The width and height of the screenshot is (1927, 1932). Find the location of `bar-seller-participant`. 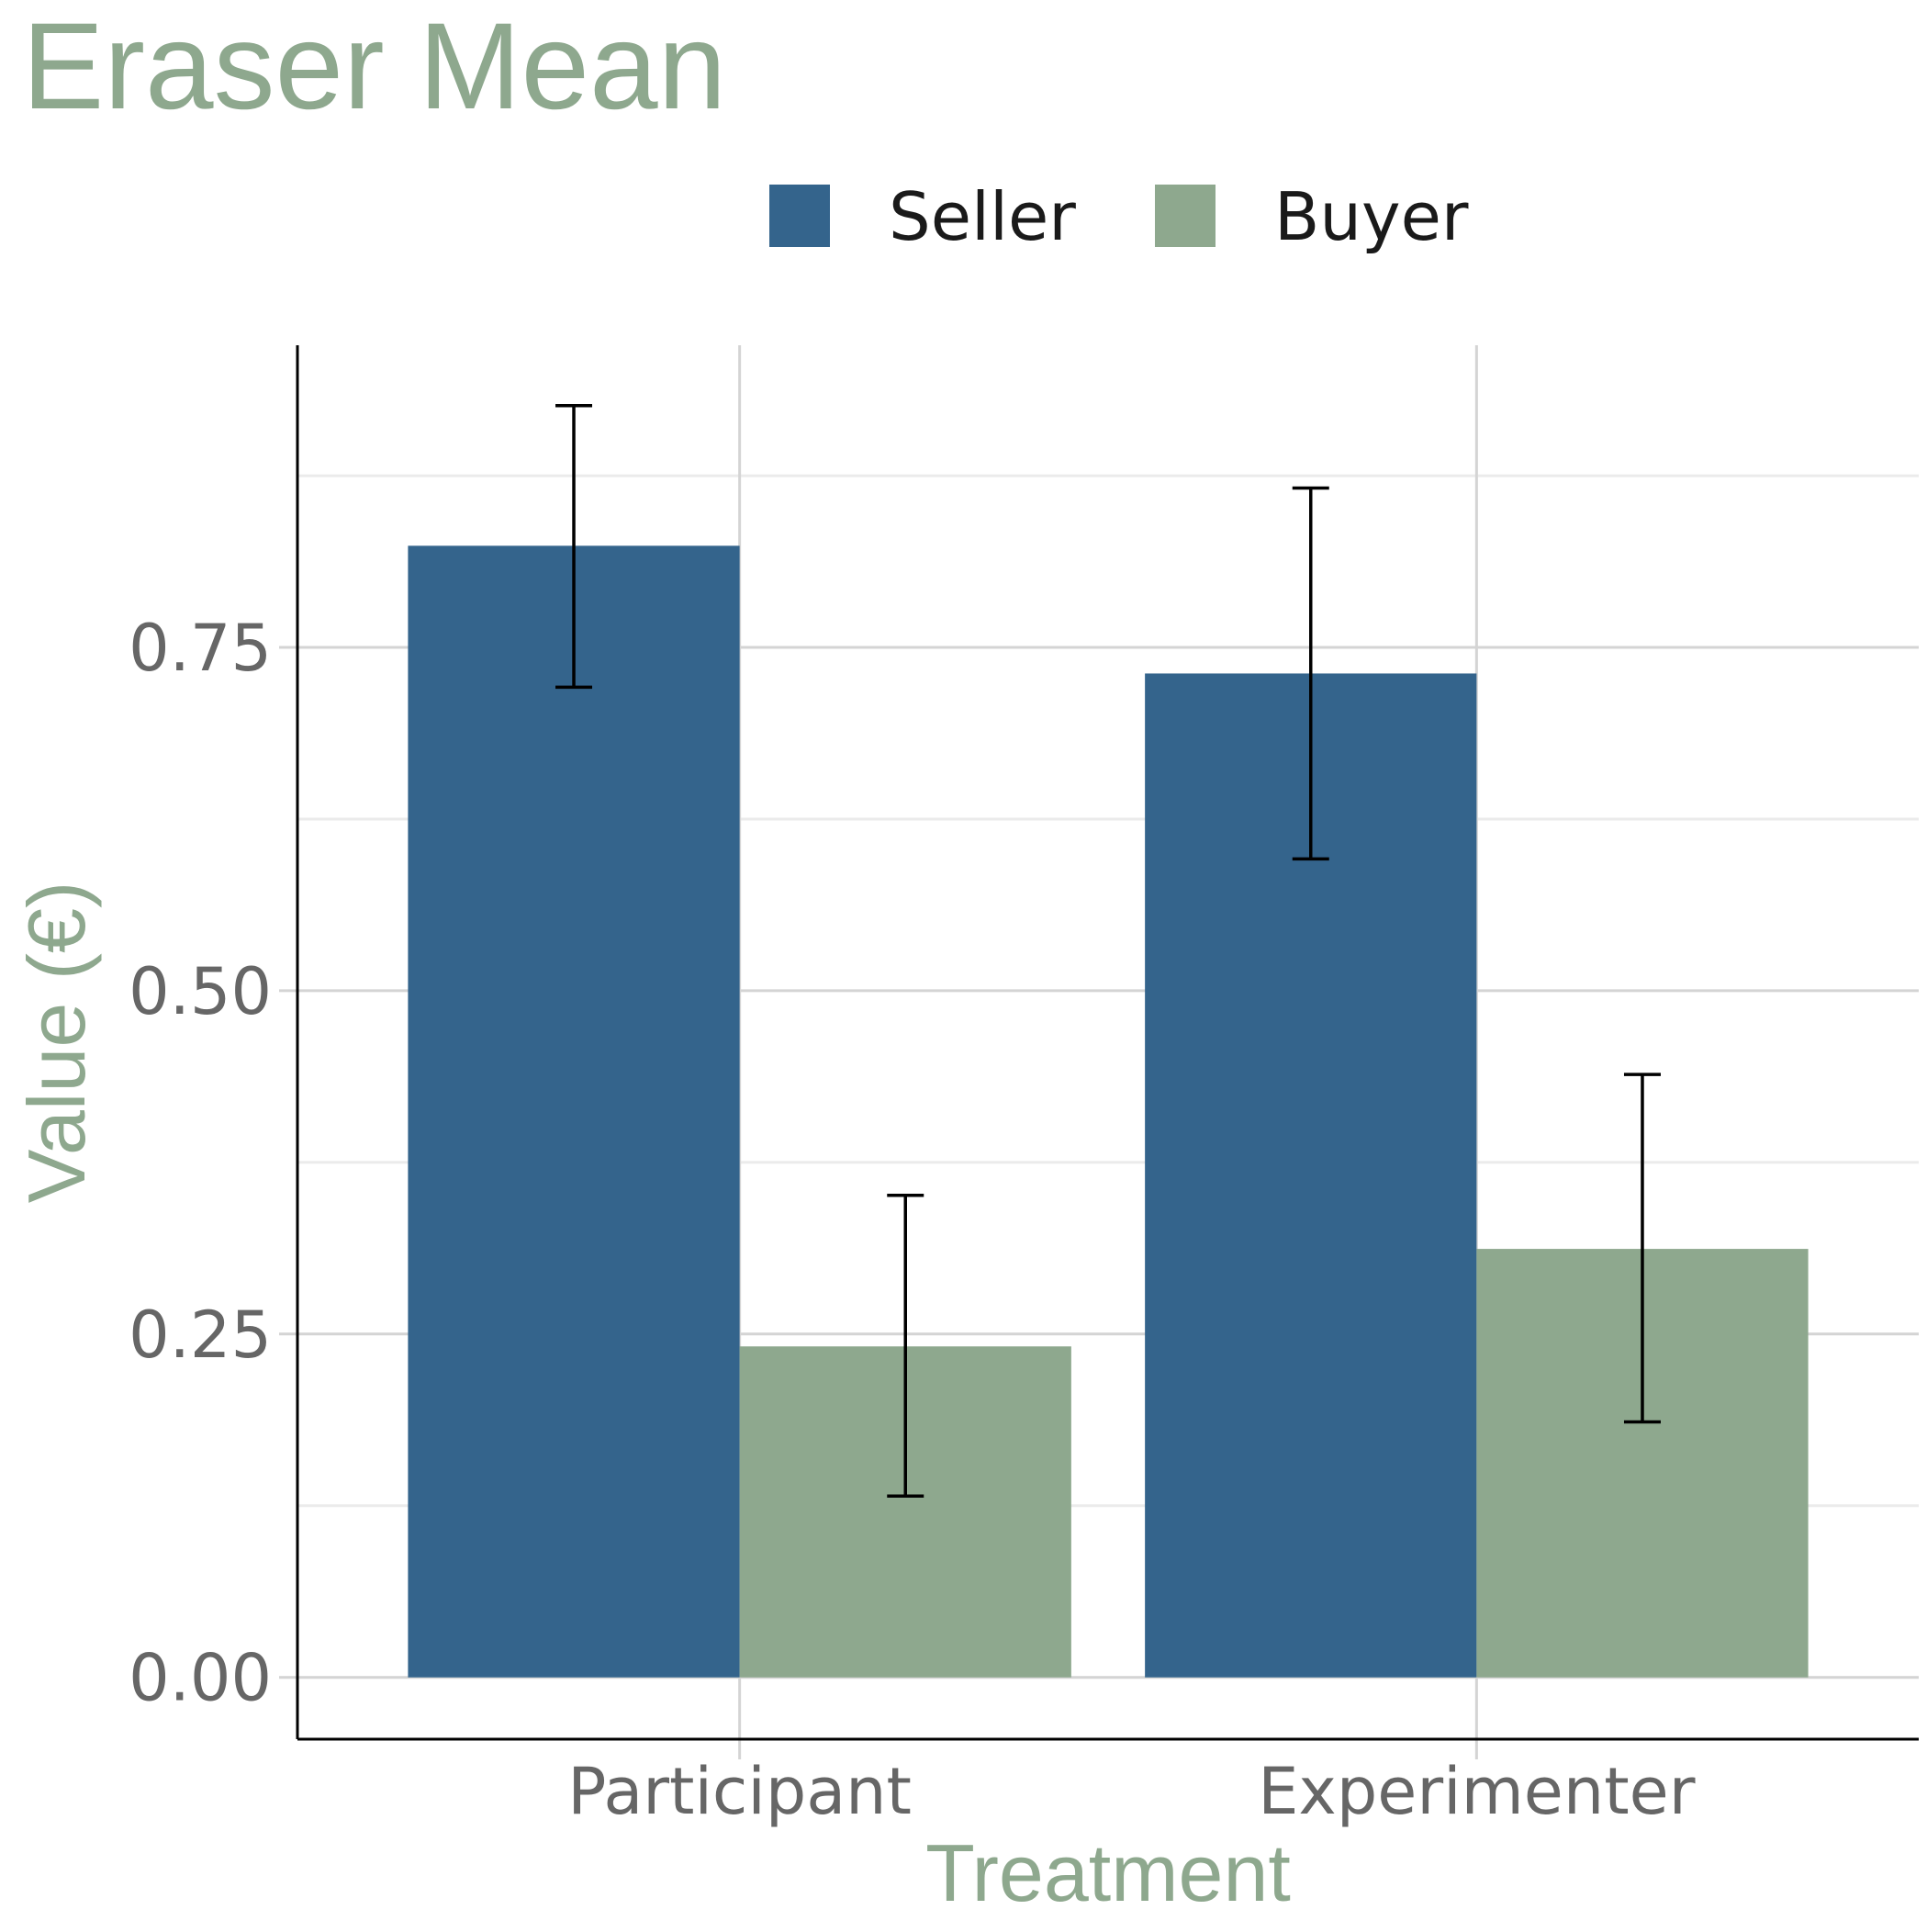

bar-seller-participant is located at coordinates (574, 1111).